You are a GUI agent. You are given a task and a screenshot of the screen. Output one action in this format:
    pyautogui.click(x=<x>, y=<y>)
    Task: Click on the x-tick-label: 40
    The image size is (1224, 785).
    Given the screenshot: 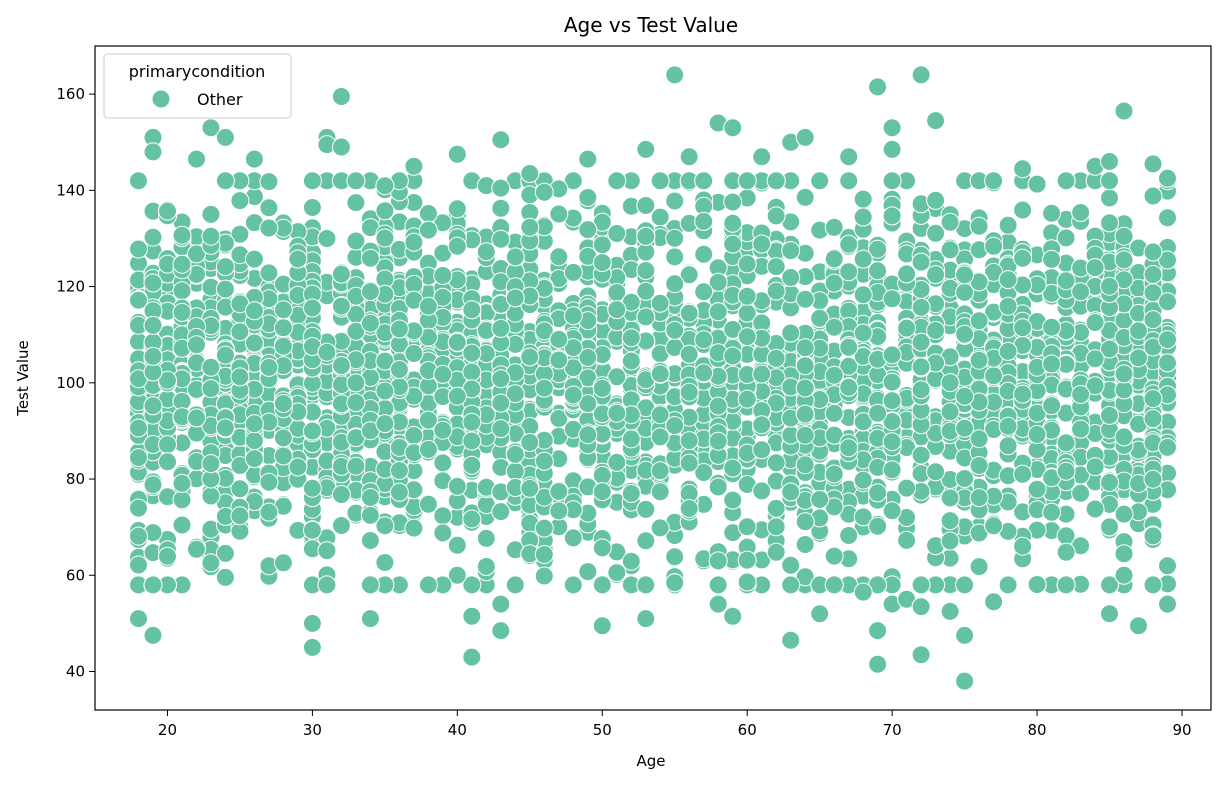 What is the action you would take?
    pyautogui.click(x=457, y=730)
    